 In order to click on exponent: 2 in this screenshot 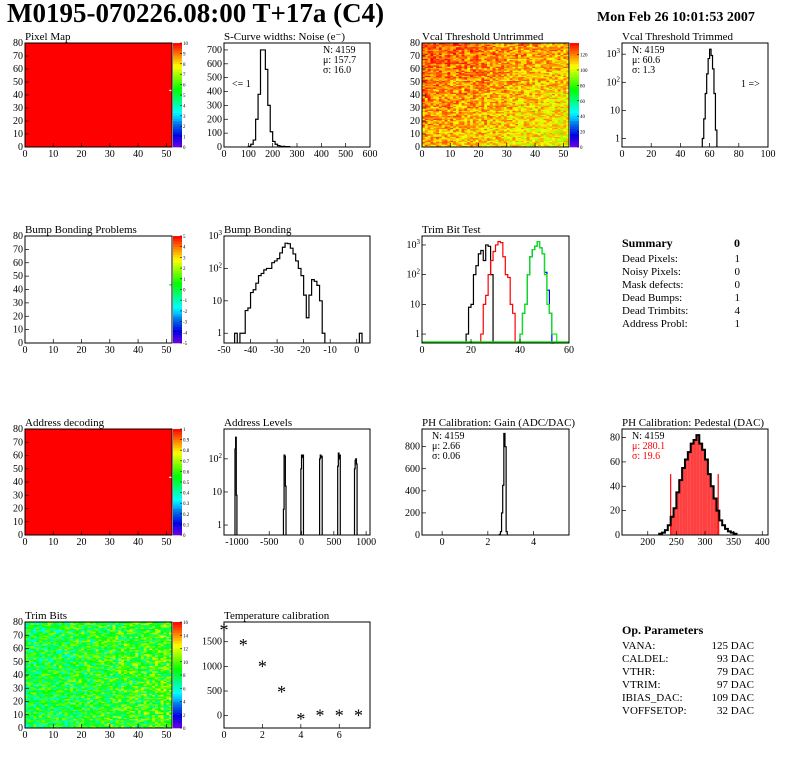, I will do `click(619, 79)`.